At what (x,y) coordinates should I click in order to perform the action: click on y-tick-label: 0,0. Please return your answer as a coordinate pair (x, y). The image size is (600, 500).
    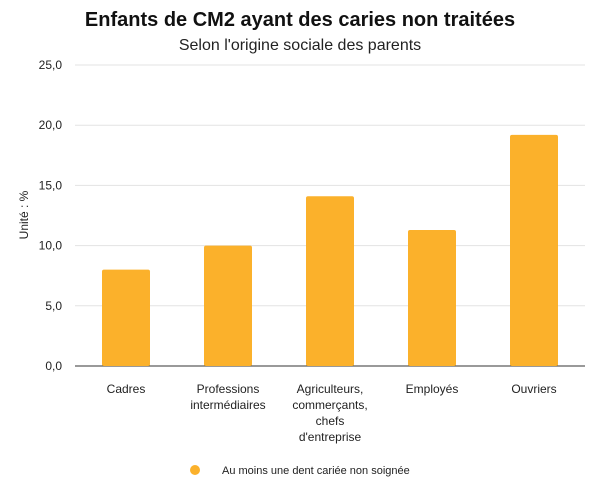
    Looking at the image, I should click on (53, 366).